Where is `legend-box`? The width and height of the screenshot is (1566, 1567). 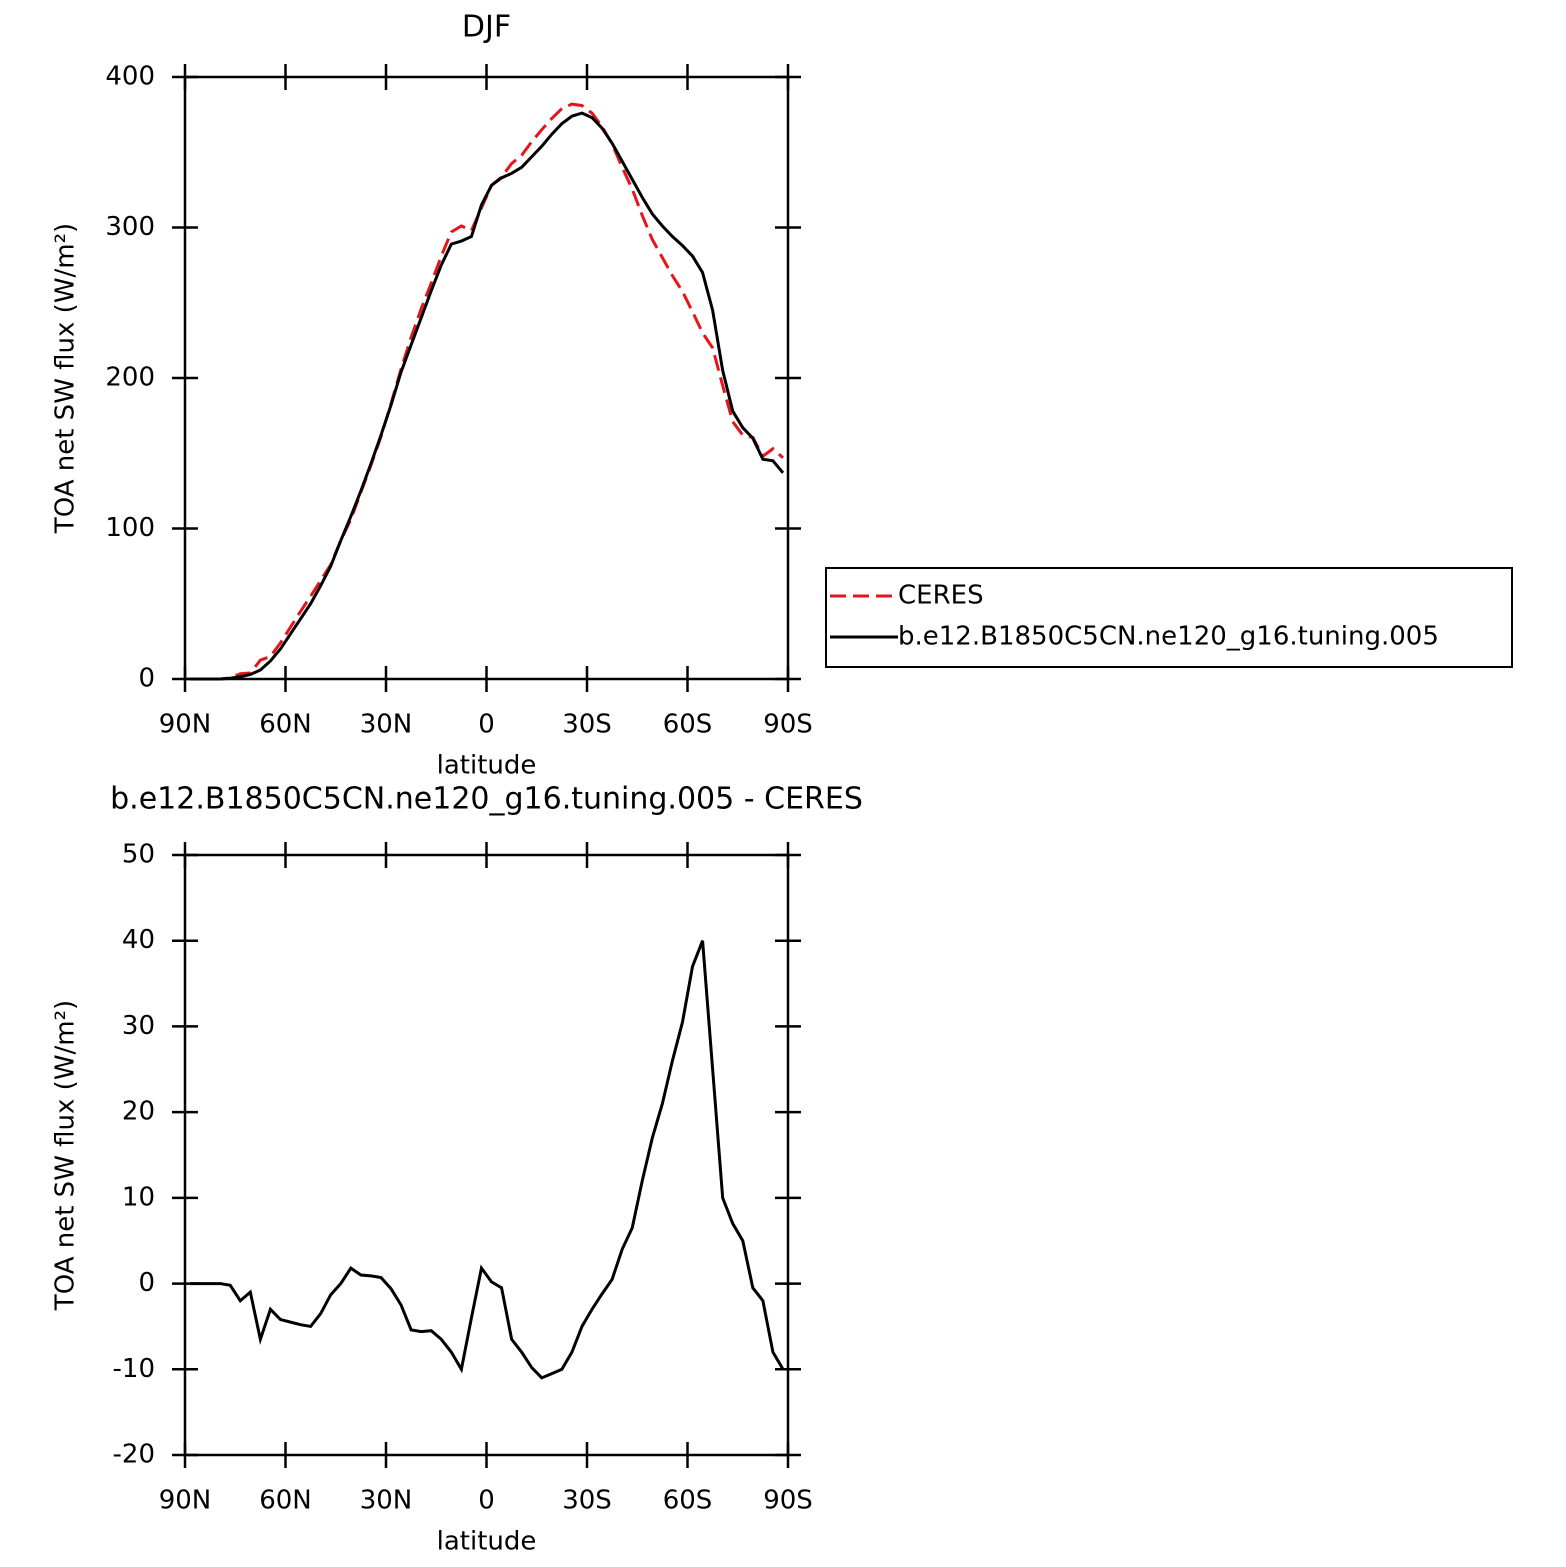
legend-box is located at coordinates (1169, 617).